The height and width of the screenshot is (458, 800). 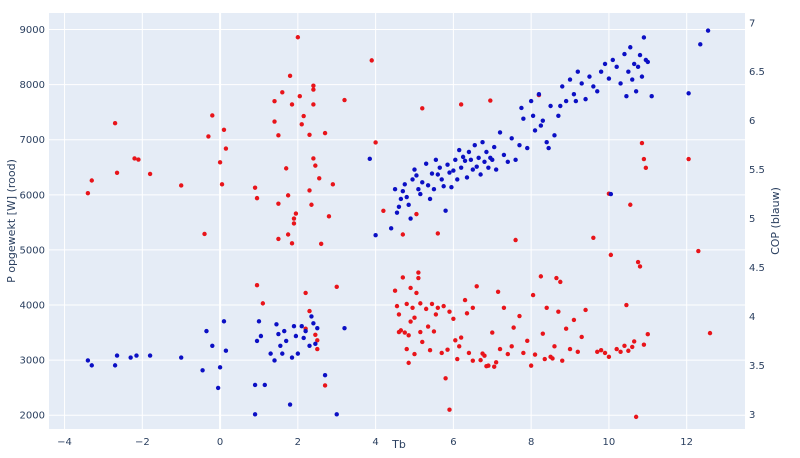 I want to click on right-y-tick-label: 3, so click(x=752, y=415).